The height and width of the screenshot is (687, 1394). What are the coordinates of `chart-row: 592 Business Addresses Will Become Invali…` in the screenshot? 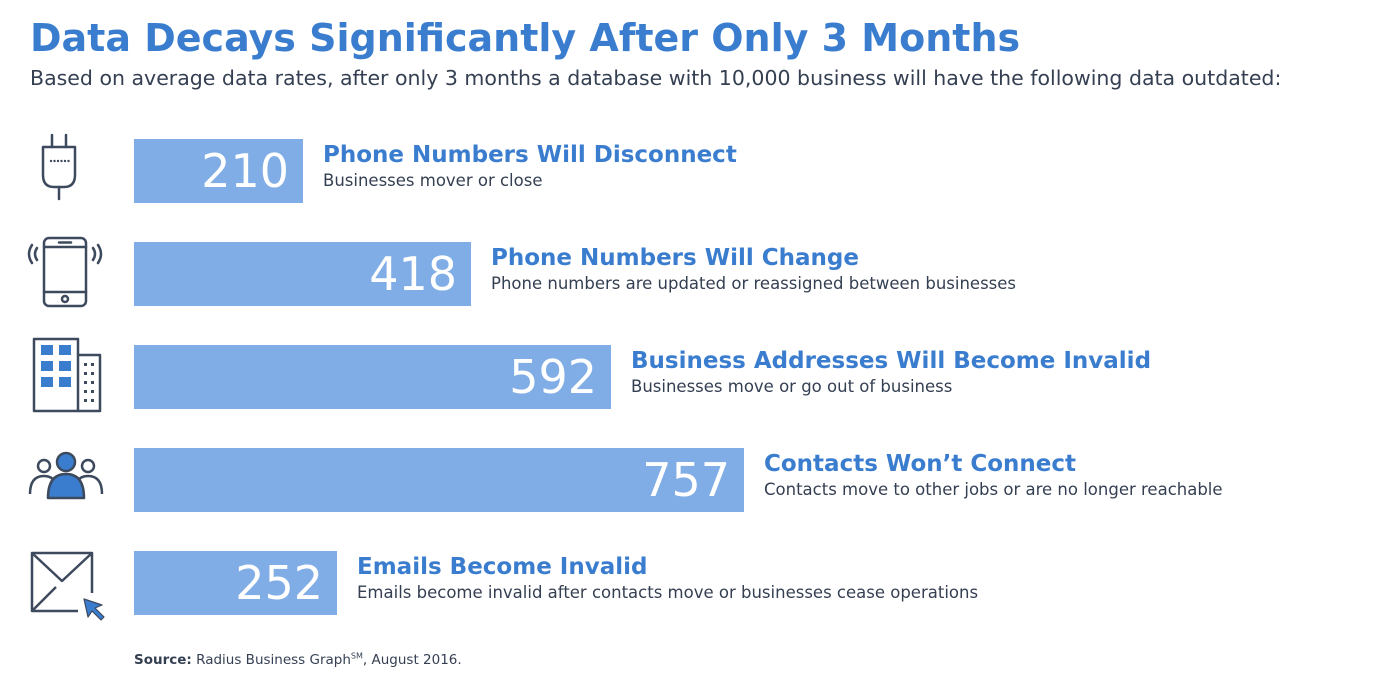 It's located at (697, 375).